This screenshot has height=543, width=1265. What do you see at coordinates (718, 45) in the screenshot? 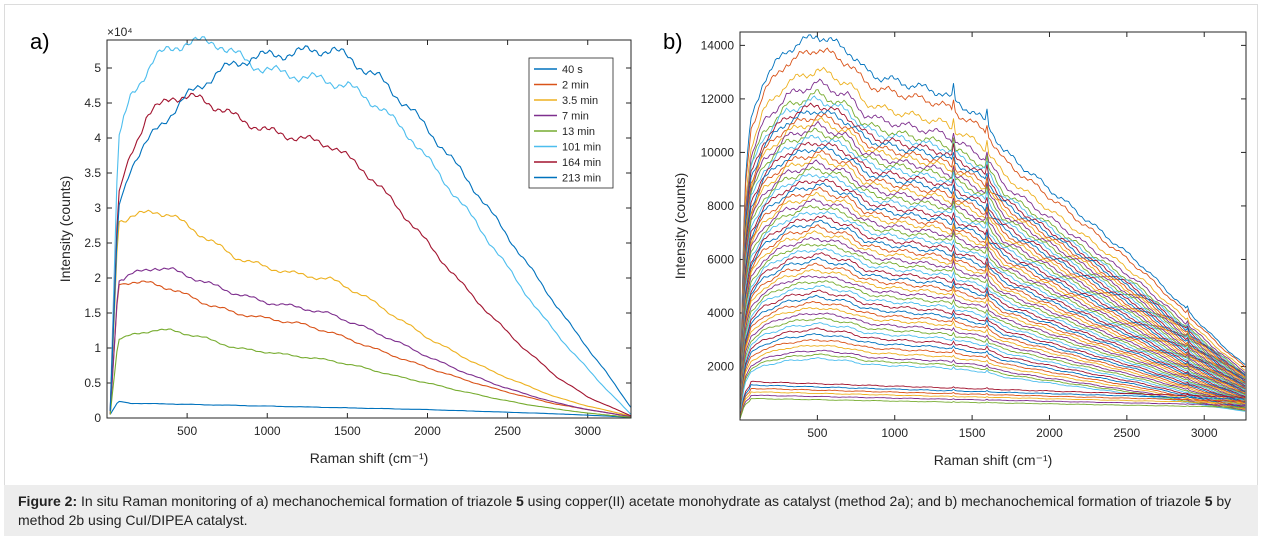
I see `y-tick-label: 14000` at bounding box center [718, 45].